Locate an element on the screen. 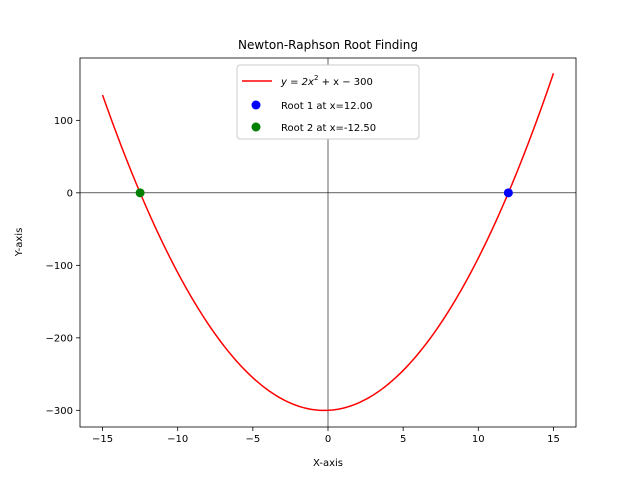 This screenshot has width=640, height=480. legend-curve-sup: 2 is located at coordinates (316, 78).